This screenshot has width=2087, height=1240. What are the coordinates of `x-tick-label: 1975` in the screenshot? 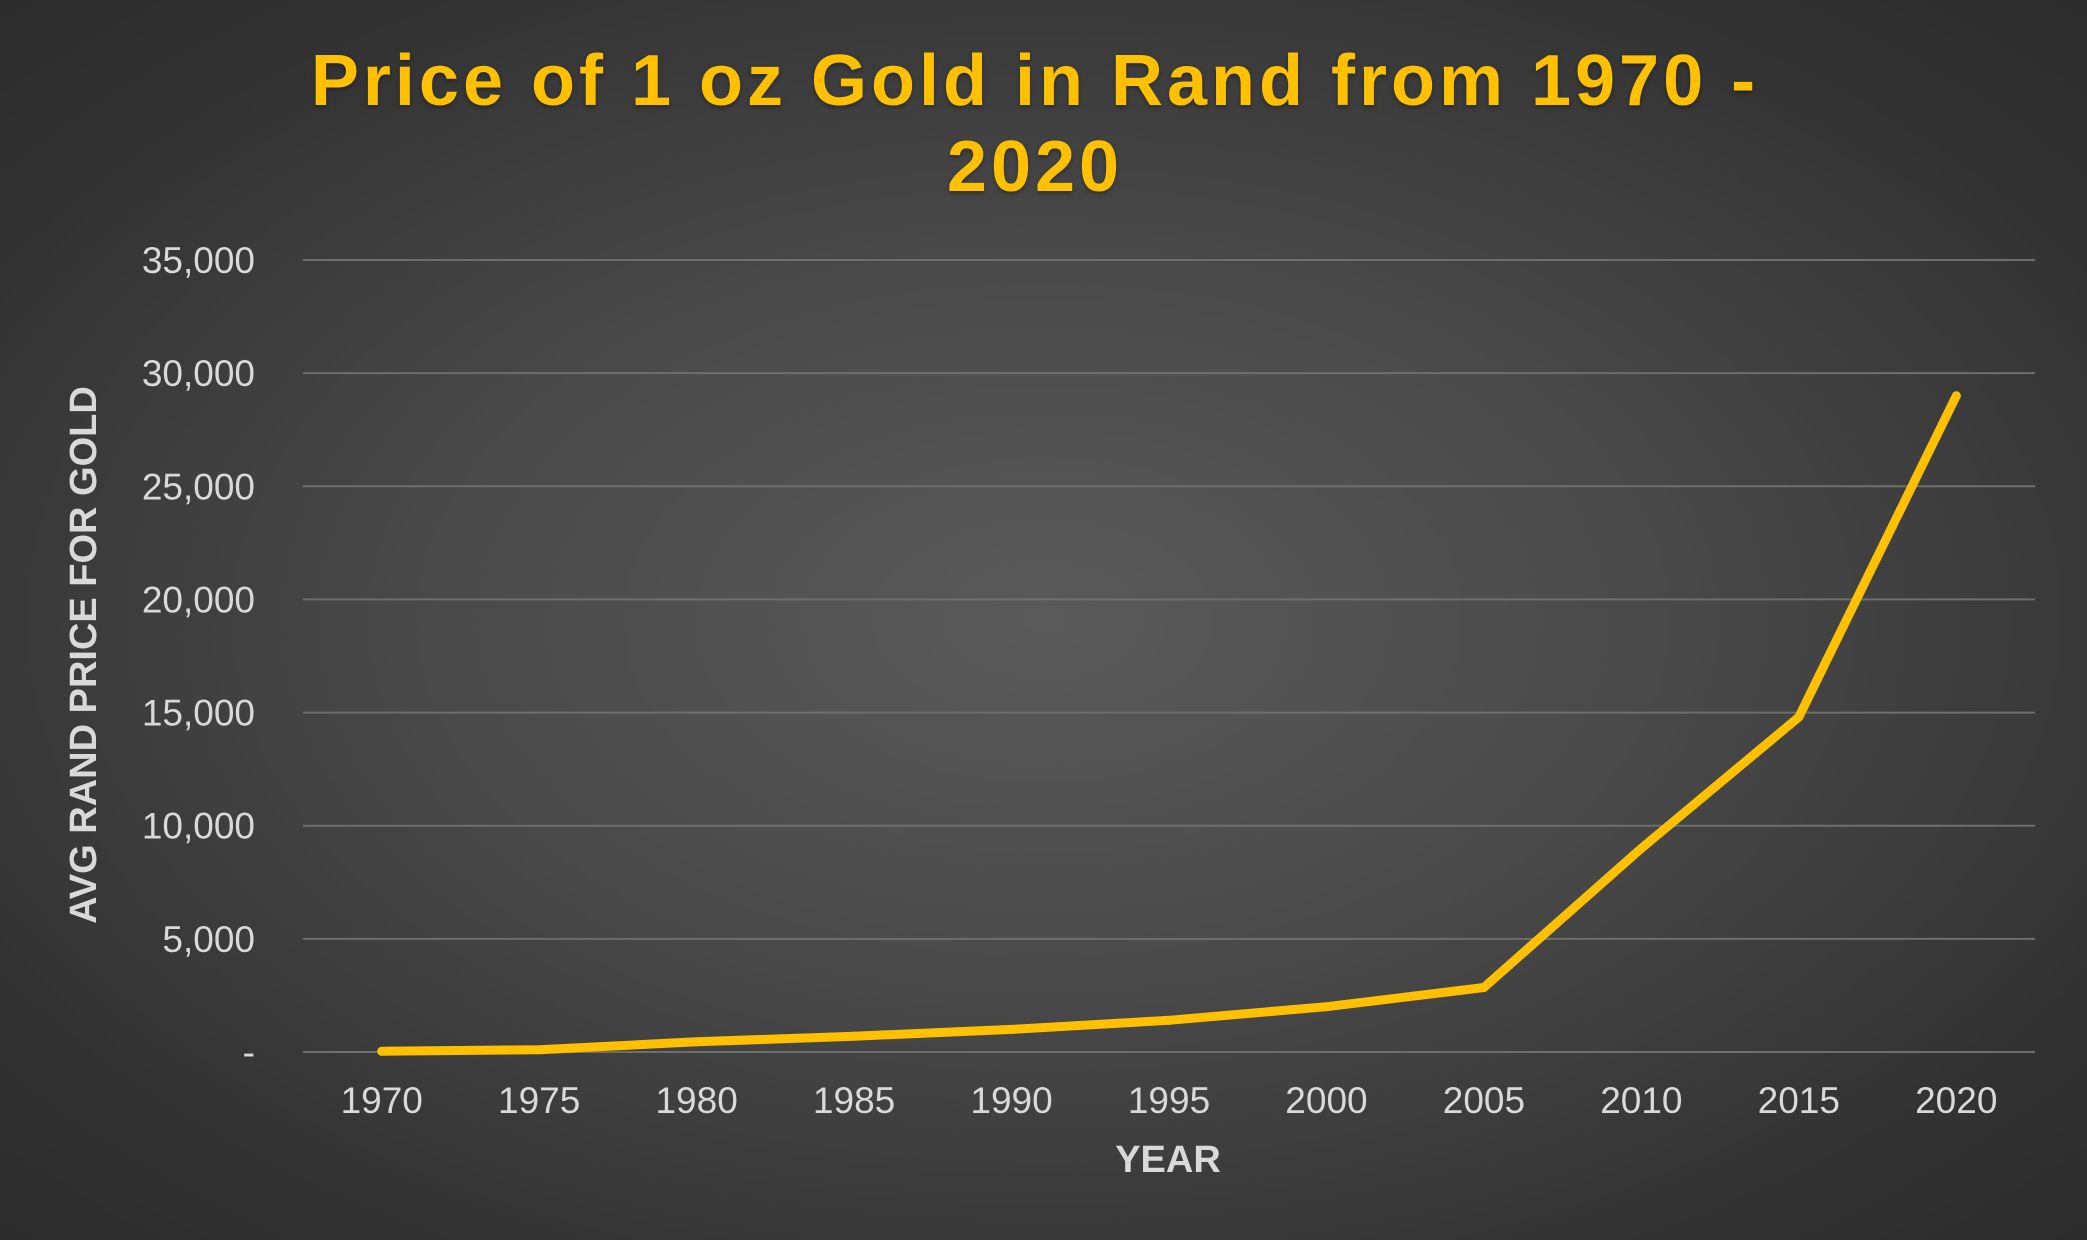 It's located at (539, 1100).